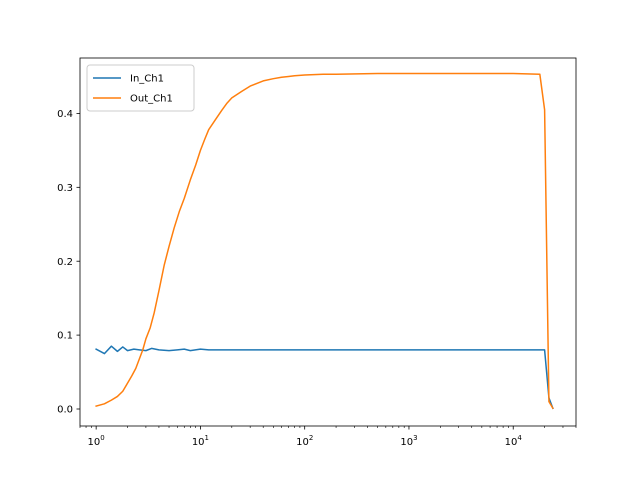  What do you see at coordinates (65, 410) in the screenshot?
I see `y-tick-label: 0.0` at bounding box center [65, 410].